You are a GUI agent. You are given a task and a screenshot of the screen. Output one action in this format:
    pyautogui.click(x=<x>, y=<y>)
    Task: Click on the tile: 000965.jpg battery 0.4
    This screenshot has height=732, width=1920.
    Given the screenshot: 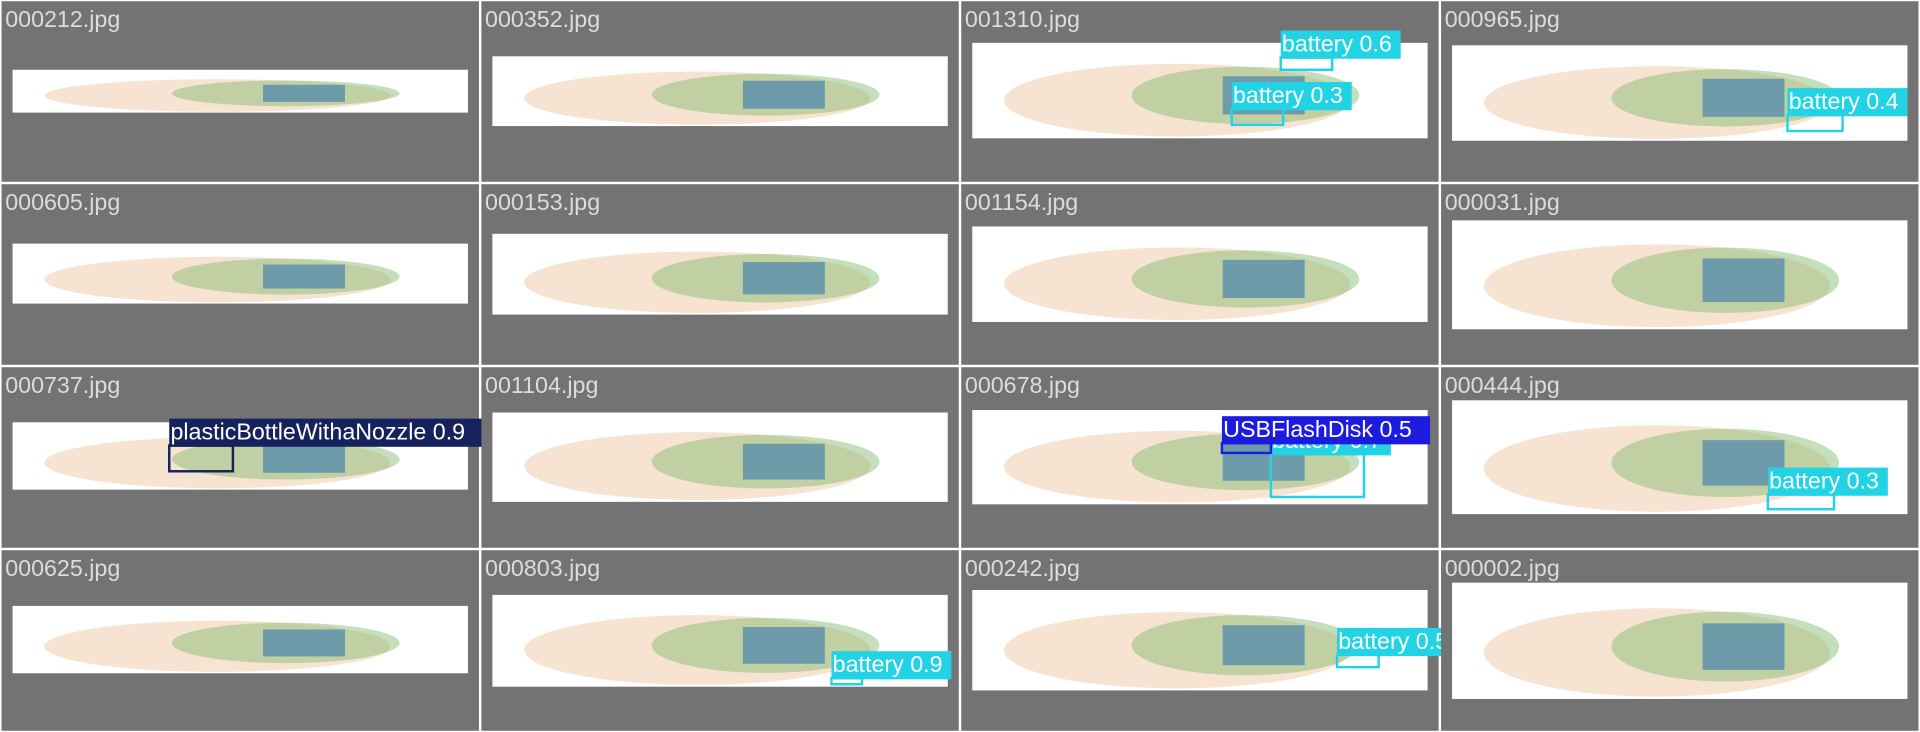 What is the action you would take?
    pyautogui.click(x=1680, y=91)
    